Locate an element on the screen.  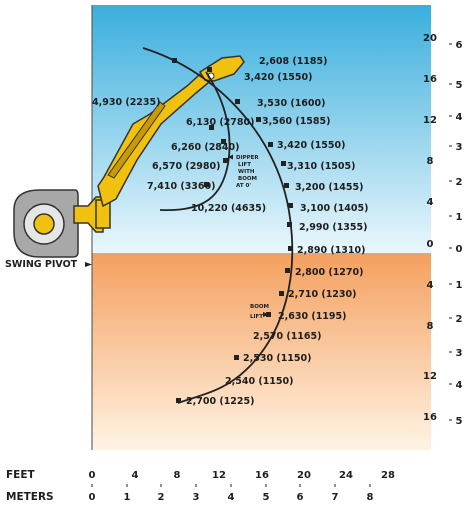
bottom-scale-marks is located at coordinates (231, 485).